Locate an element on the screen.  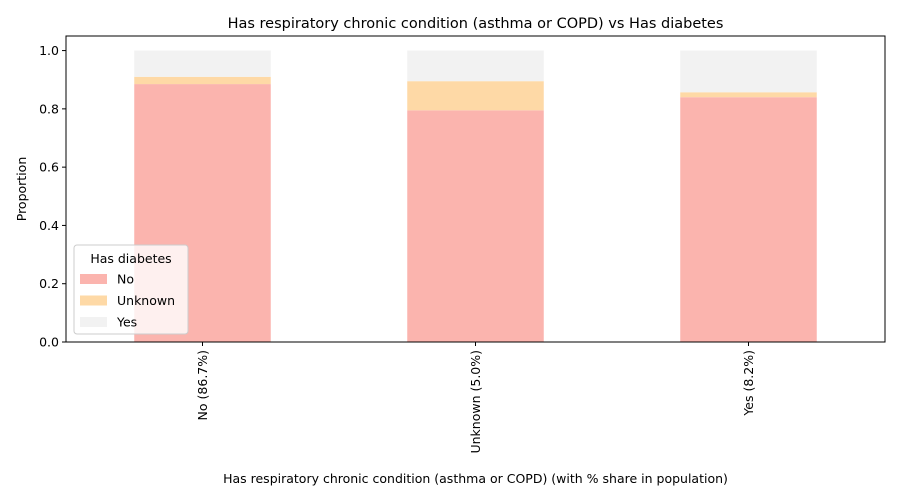
legend: Has diabetes No Unknown Yes is located at coordinates (131, 289).